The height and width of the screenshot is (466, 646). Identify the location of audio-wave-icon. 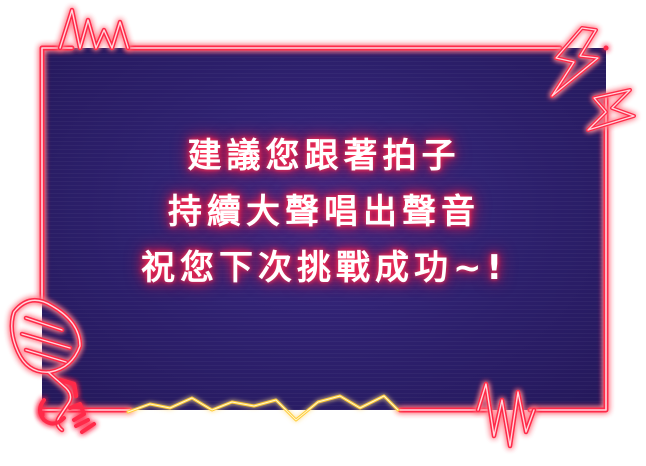
(263, 408).